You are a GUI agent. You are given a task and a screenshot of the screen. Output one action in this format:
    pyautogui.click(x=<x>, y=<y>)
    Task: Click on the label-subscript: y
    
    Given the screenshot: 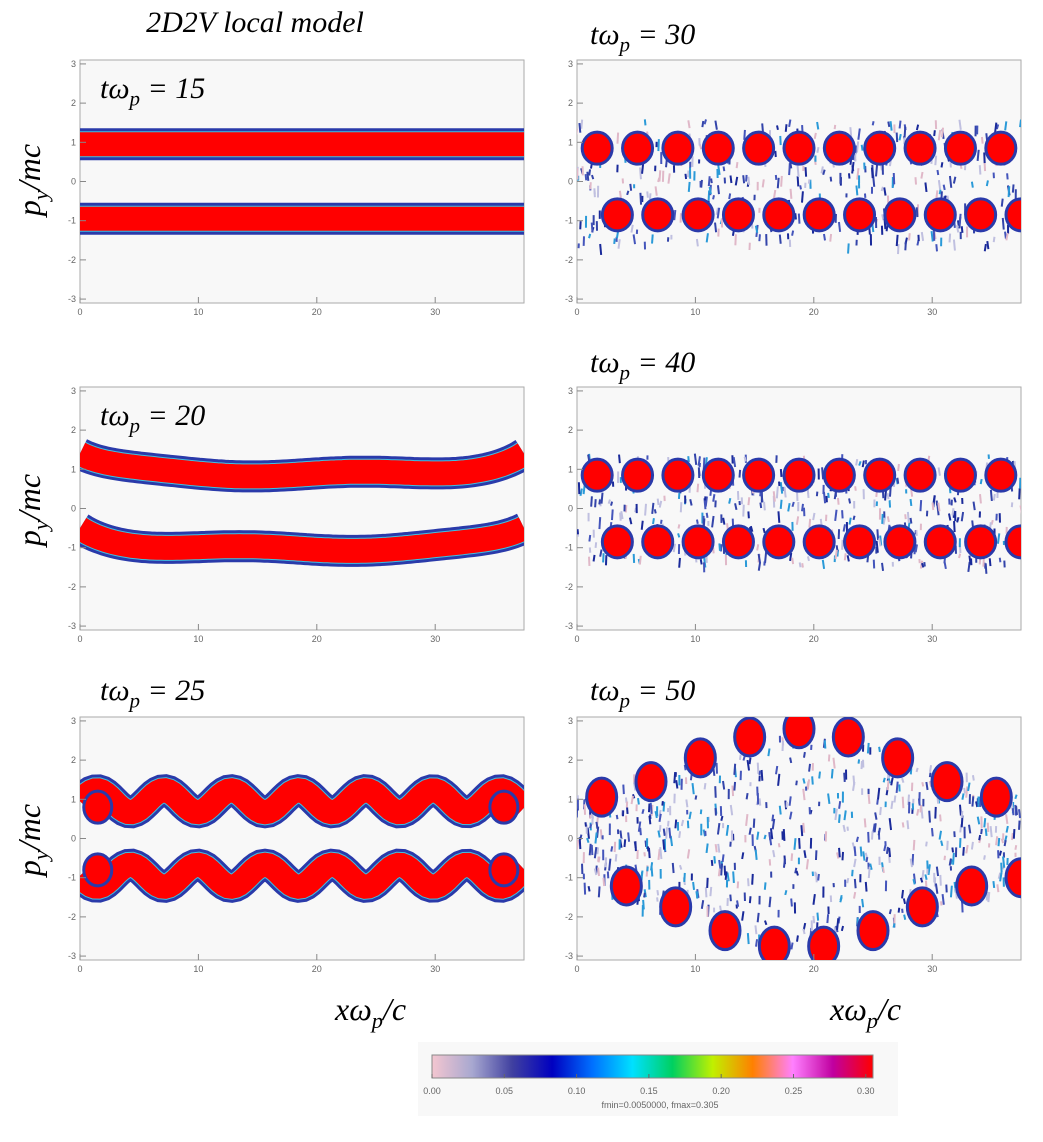 What is the action you would take?
    pyautogui.click(x=40, y=856)
    